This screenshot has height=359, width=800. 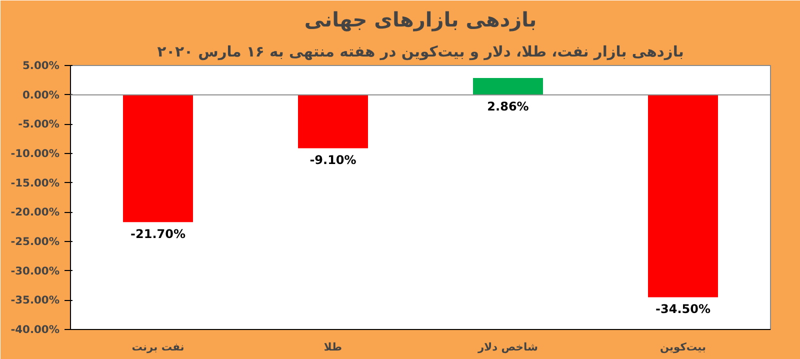 I want to click on data-label: -9.10%, so click(x=333, y=159).